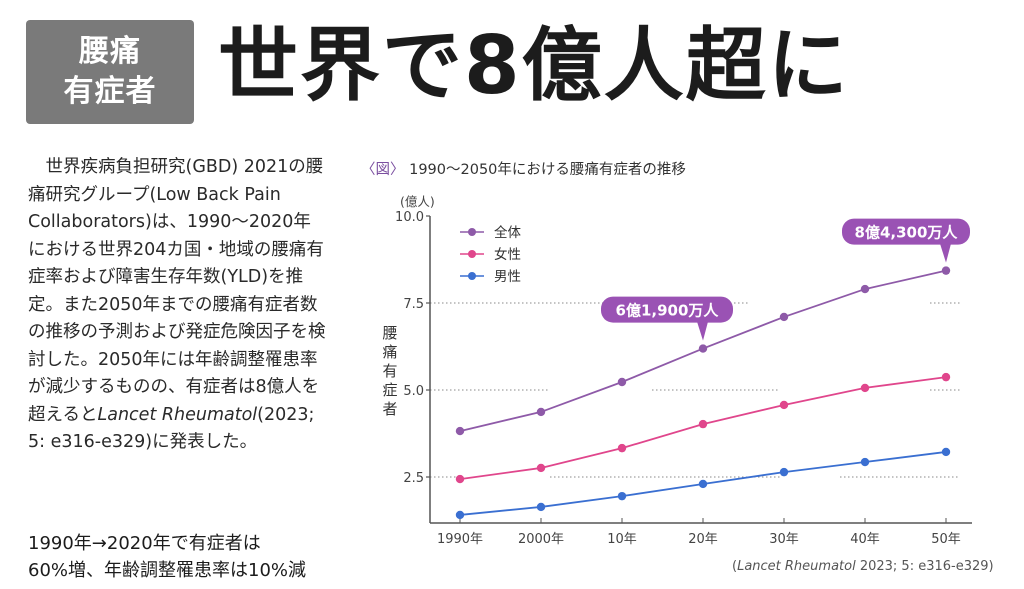 The image size is (1024, 589). What do you see at coordinates (460, 539) in the screenshot?
I see `x-tick-label: 1990年` at bounding box center [460, 539].